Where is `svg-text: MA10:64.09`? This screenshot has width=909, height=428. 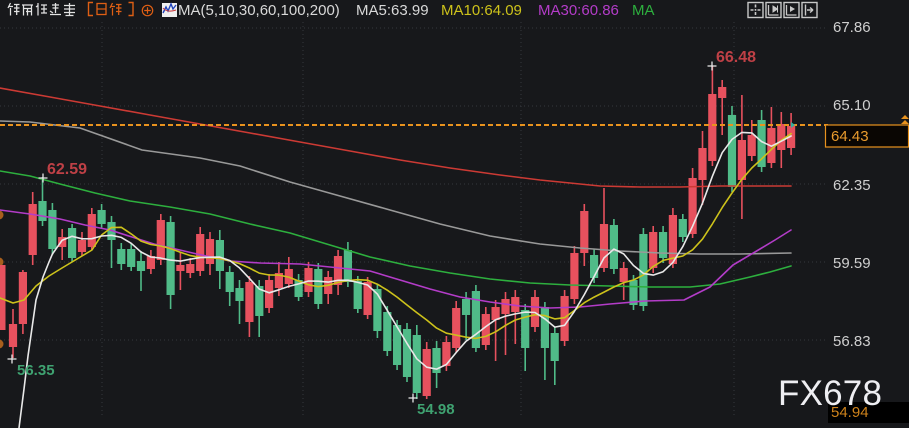 svg-text: MA10:64.09 is located at coordinates (481, 10).